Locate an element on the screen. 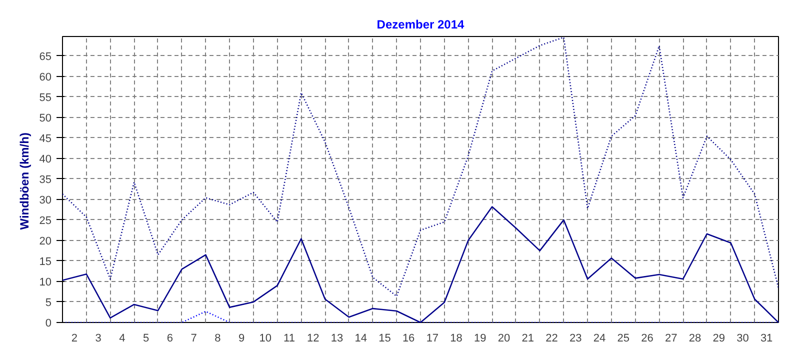 The width and height of the screenshot is (800, 350). y-tick-label: 25 is located at coordinates (45, 220).